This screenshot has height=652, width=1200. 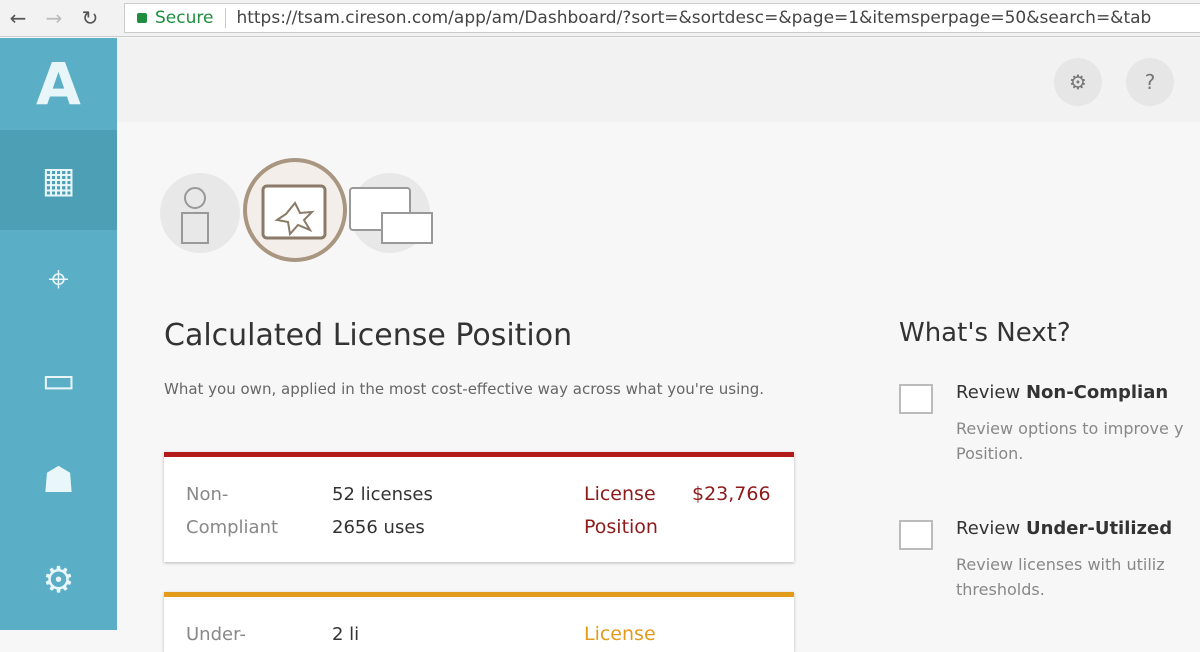 I want to click on location-icon: ⌖, so click(x=58, y=279).